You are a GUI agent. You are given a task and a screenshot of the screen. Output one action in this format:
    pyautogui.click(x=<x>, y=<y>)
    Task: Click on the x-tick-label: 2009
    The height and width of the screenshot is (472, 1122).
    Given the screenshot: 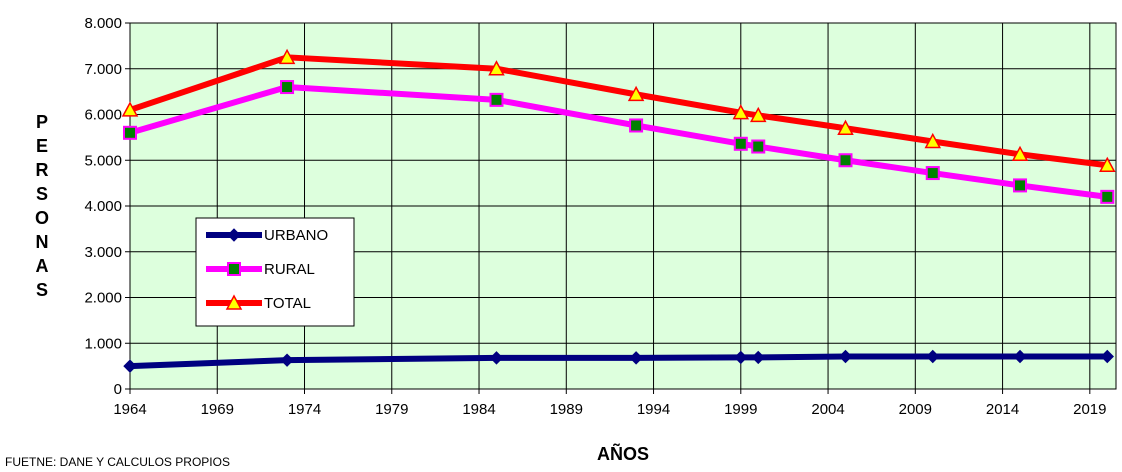 What is the action you would take?
    pyautogui.click(x=915, y=409)
    